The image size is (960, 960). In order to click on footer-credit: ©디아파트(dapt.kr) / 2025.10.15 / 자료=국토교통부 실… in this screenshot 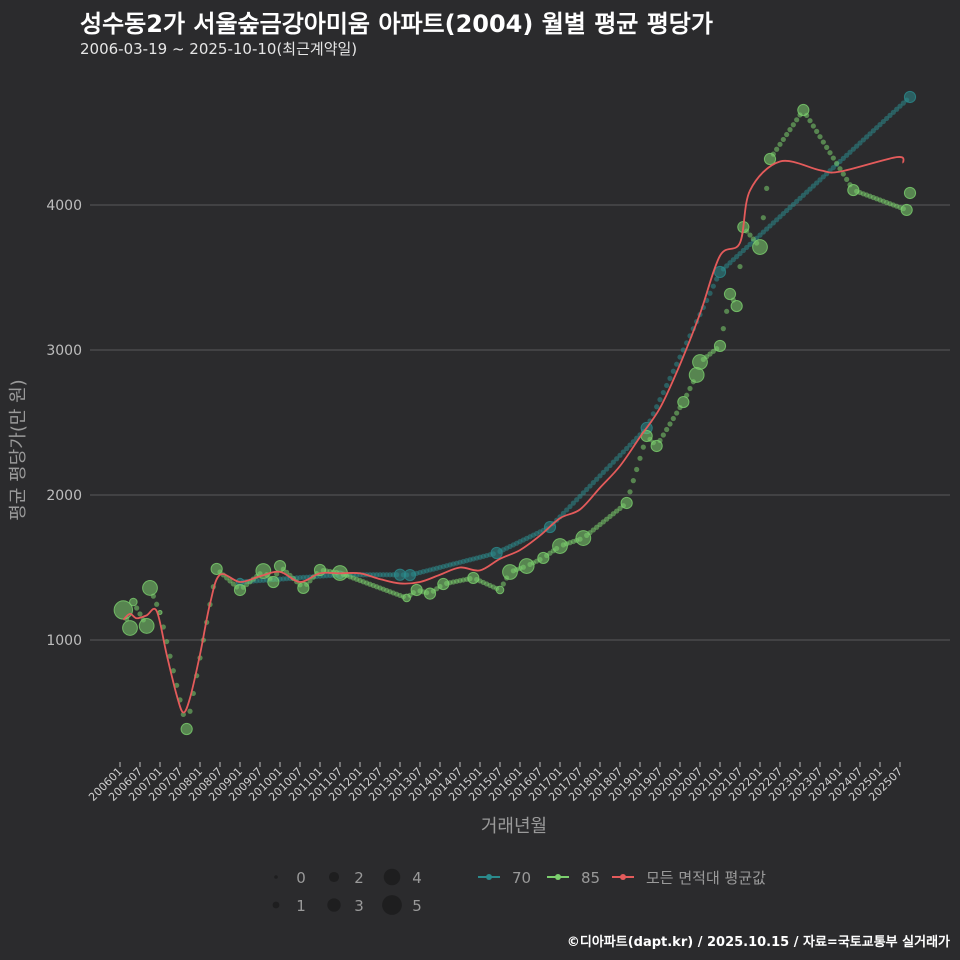, I will do `click(758, 942)`.